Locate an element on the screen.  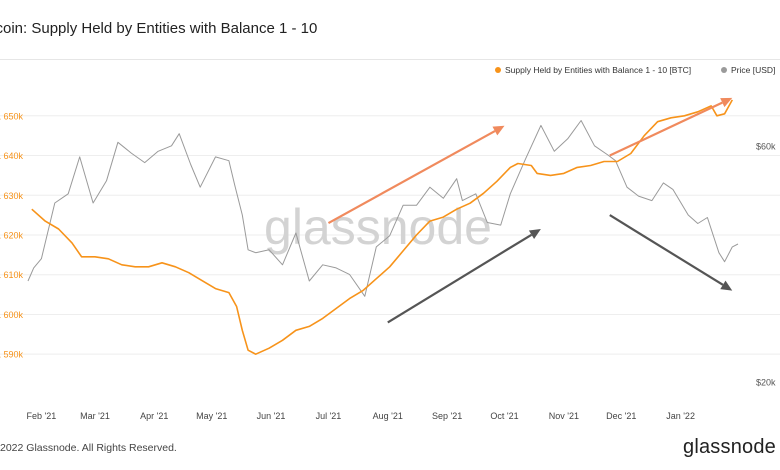
copyright-notice: 2022 Glassnode. All Rights Reserved. is located at coordinates (88, 448).